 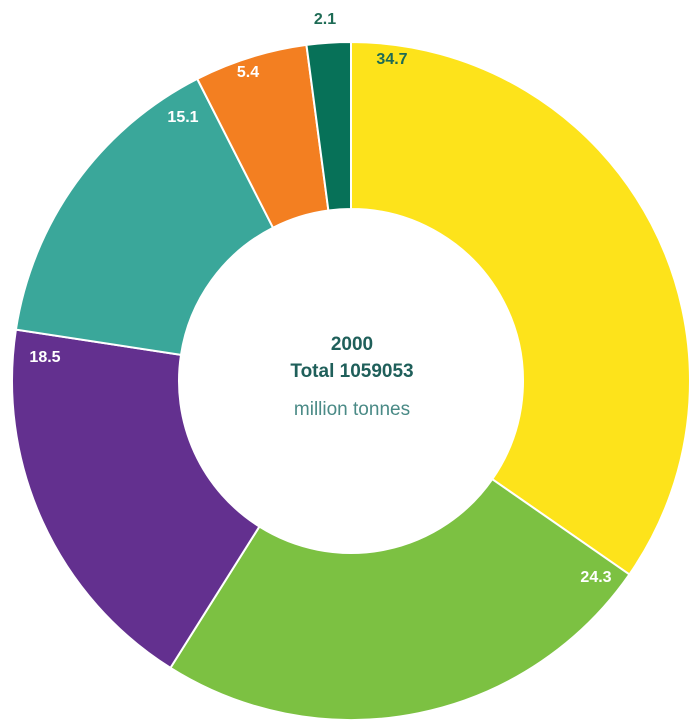 What do you see at coordinates (391, 59) in the screenshot?
I see `slice-label: 34.7` at bounding box center [391, 59].